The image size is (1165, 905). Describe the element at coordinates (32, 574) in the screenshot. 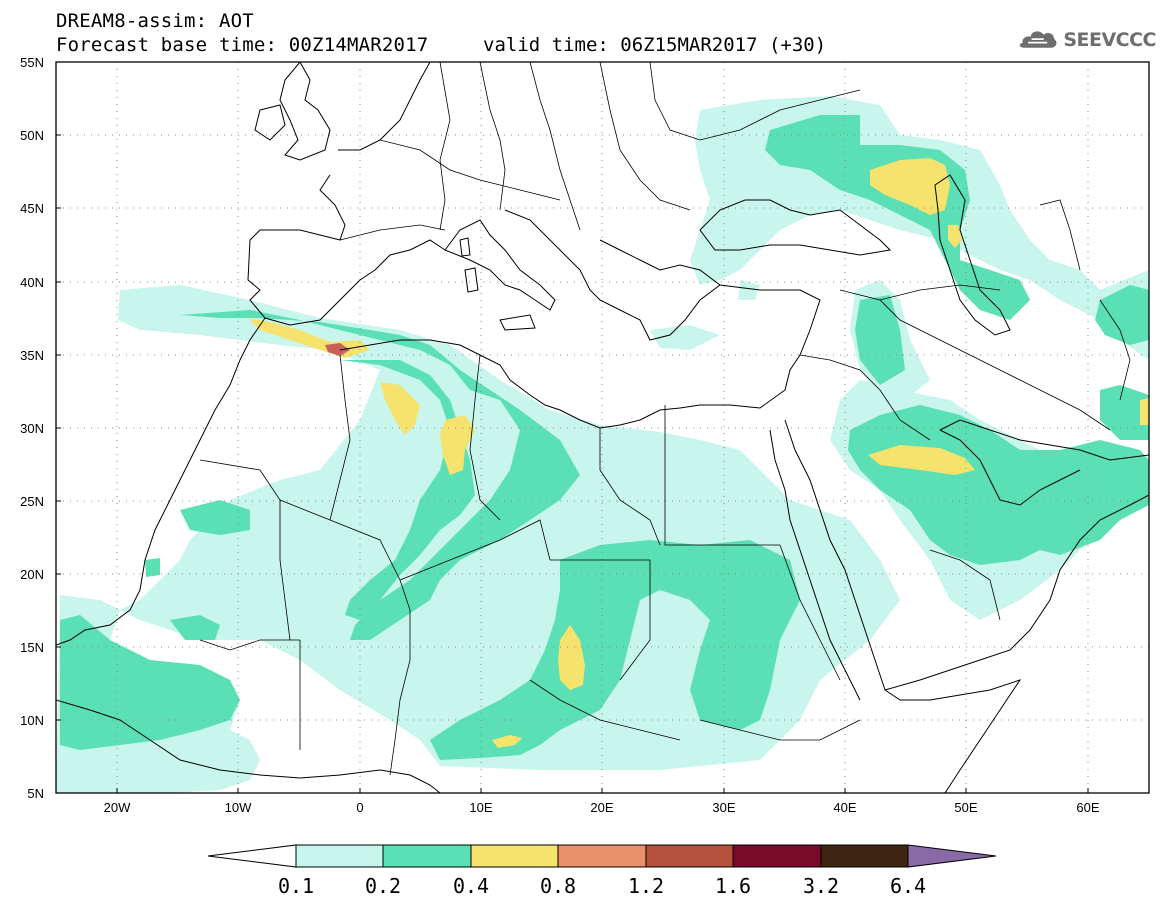

I see `lat-label: 20N` at that location.